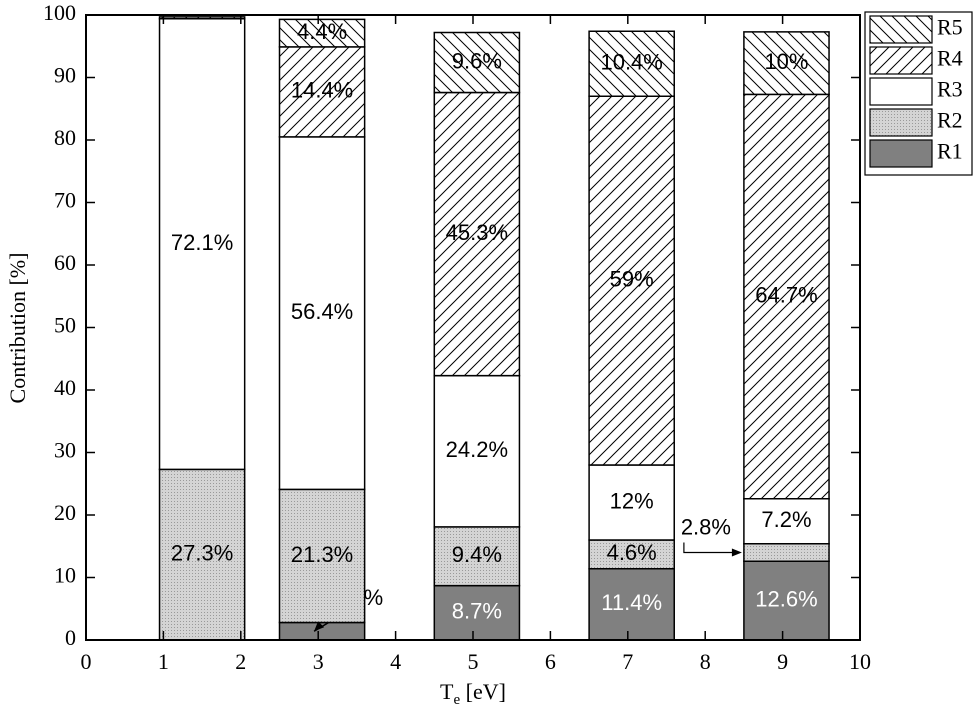 This screenshot has height=712, width=975. What do you see at coordinates (65, 387) in the screenshot?
I see `y-tick-label: 40` at bounding box center [65, 387].